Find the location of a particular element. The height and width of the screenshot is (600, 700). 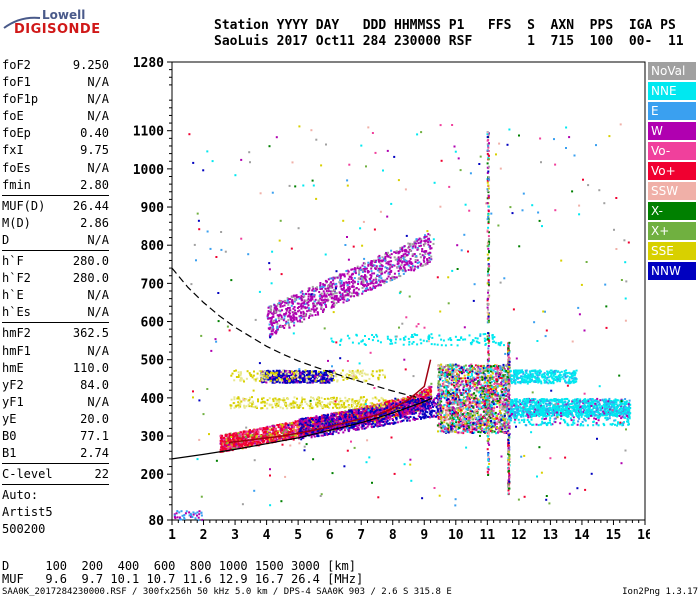

param-value: N/A is located at coordinates (98, 239).